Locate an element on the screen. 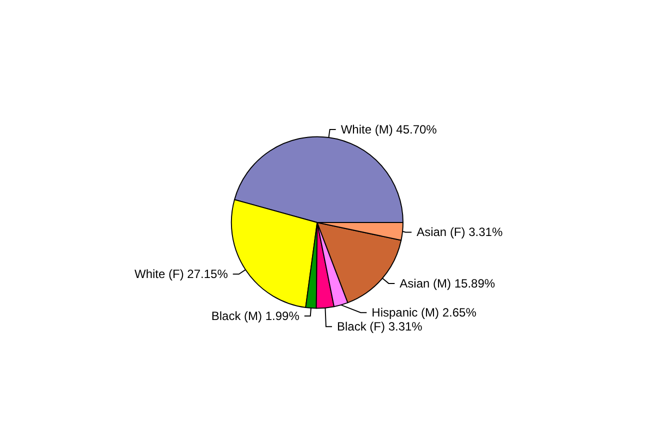 The height and width of the screenshot is (445, 647). slice-label: Black (F) 3.31% is located at coordinates (379, 327).